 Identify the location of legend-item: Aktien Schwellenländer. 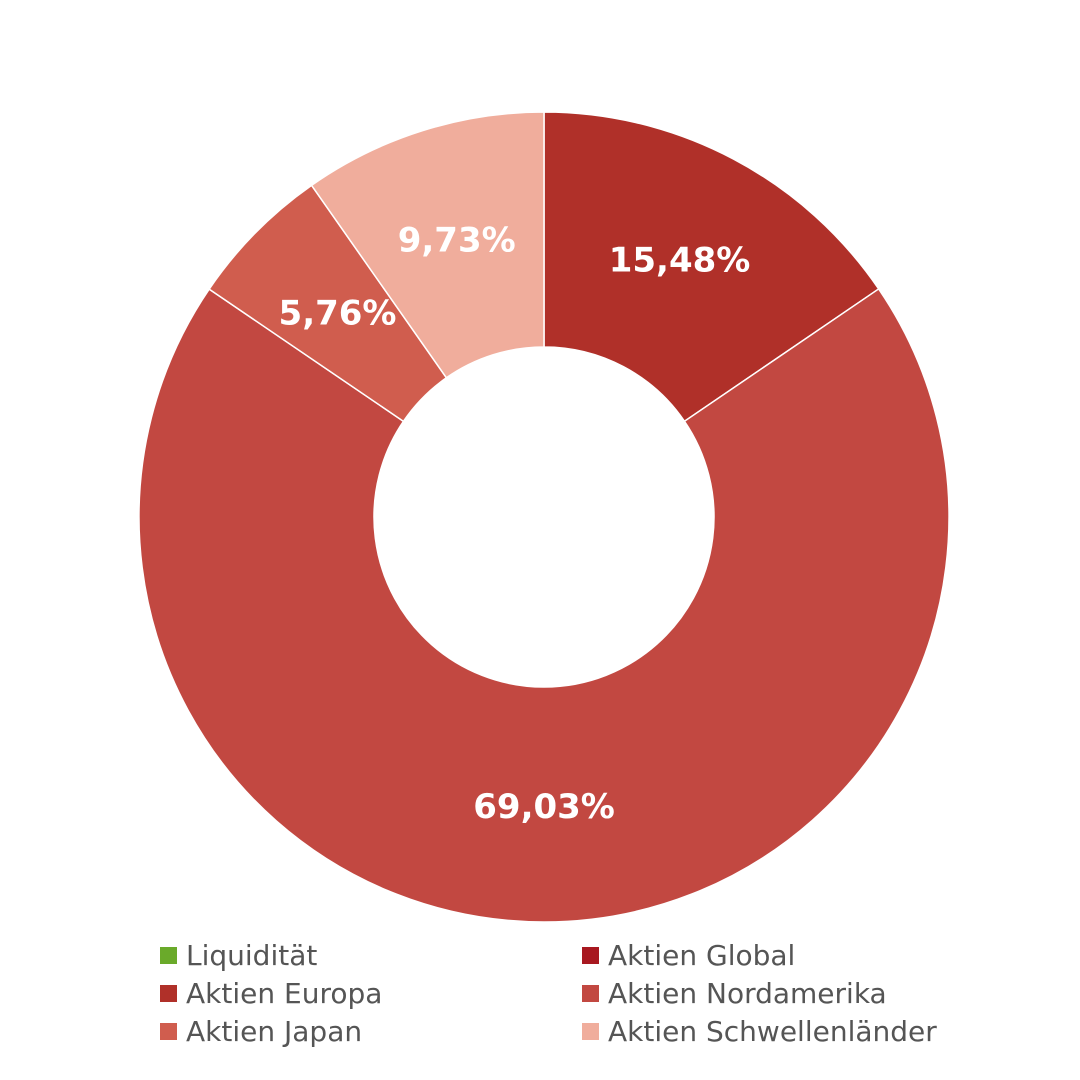
(771, 1031).